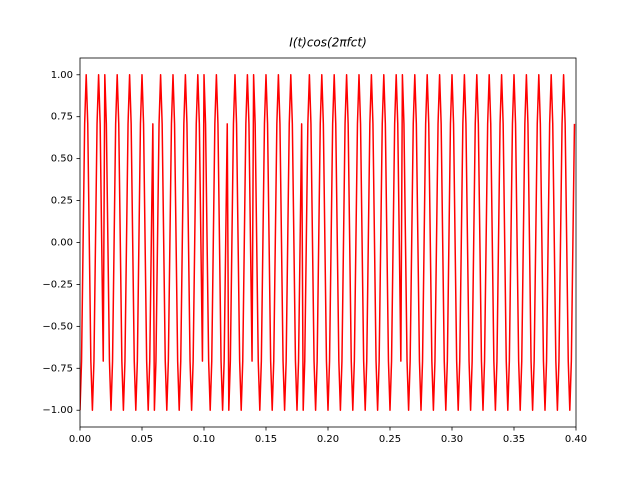  I want to click on y-tick-label: 0.50, so click(62, 159).